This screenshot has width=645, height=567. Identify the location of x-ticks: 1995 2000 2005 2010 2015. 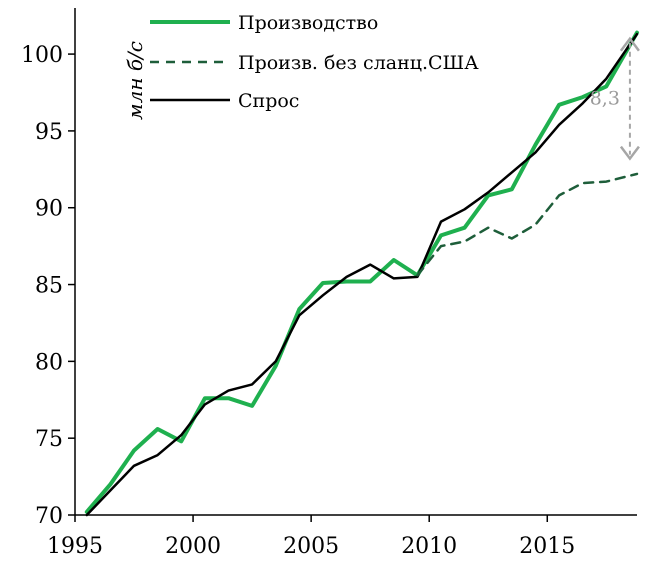
(311, 537).